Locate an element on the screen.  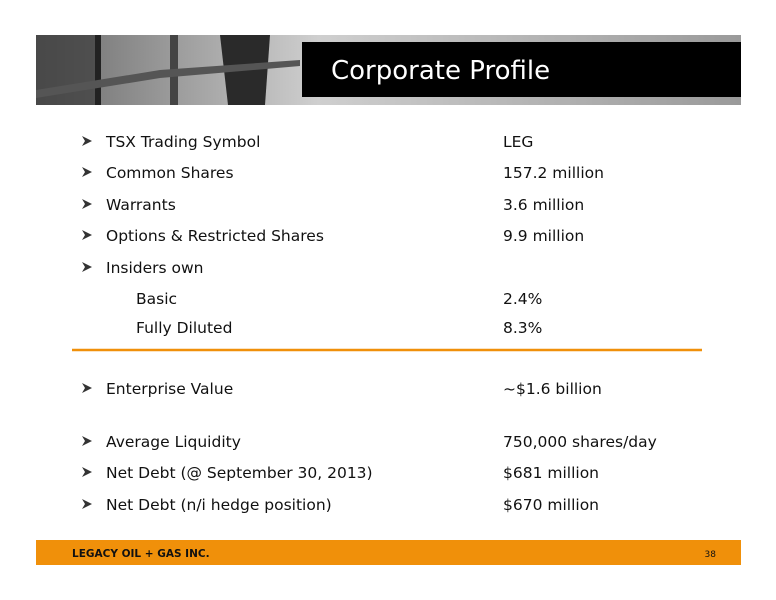
item-value: 750,000 shares/day is located at coordinates (580, 442).